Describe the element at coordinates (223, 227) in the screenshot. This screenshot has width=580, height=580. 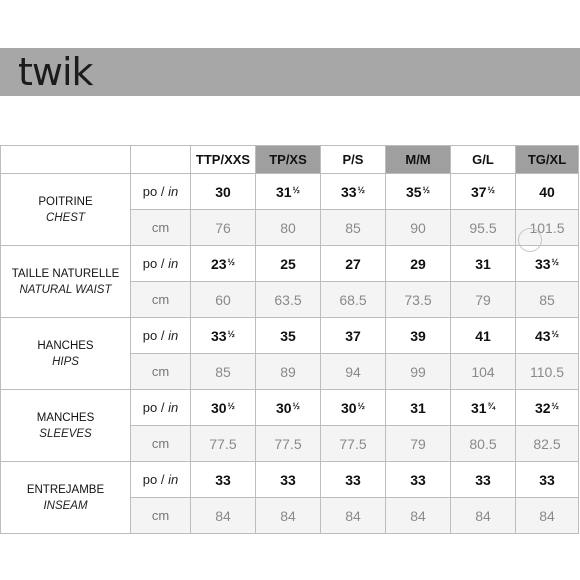
I see `value-cm: 76` at that location.